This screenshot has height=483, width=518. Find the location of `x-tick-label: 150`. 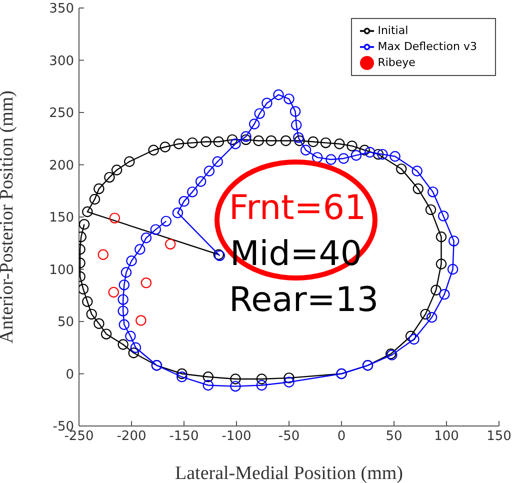

x-tick-label: 150 is located at coordinates (499, 436).